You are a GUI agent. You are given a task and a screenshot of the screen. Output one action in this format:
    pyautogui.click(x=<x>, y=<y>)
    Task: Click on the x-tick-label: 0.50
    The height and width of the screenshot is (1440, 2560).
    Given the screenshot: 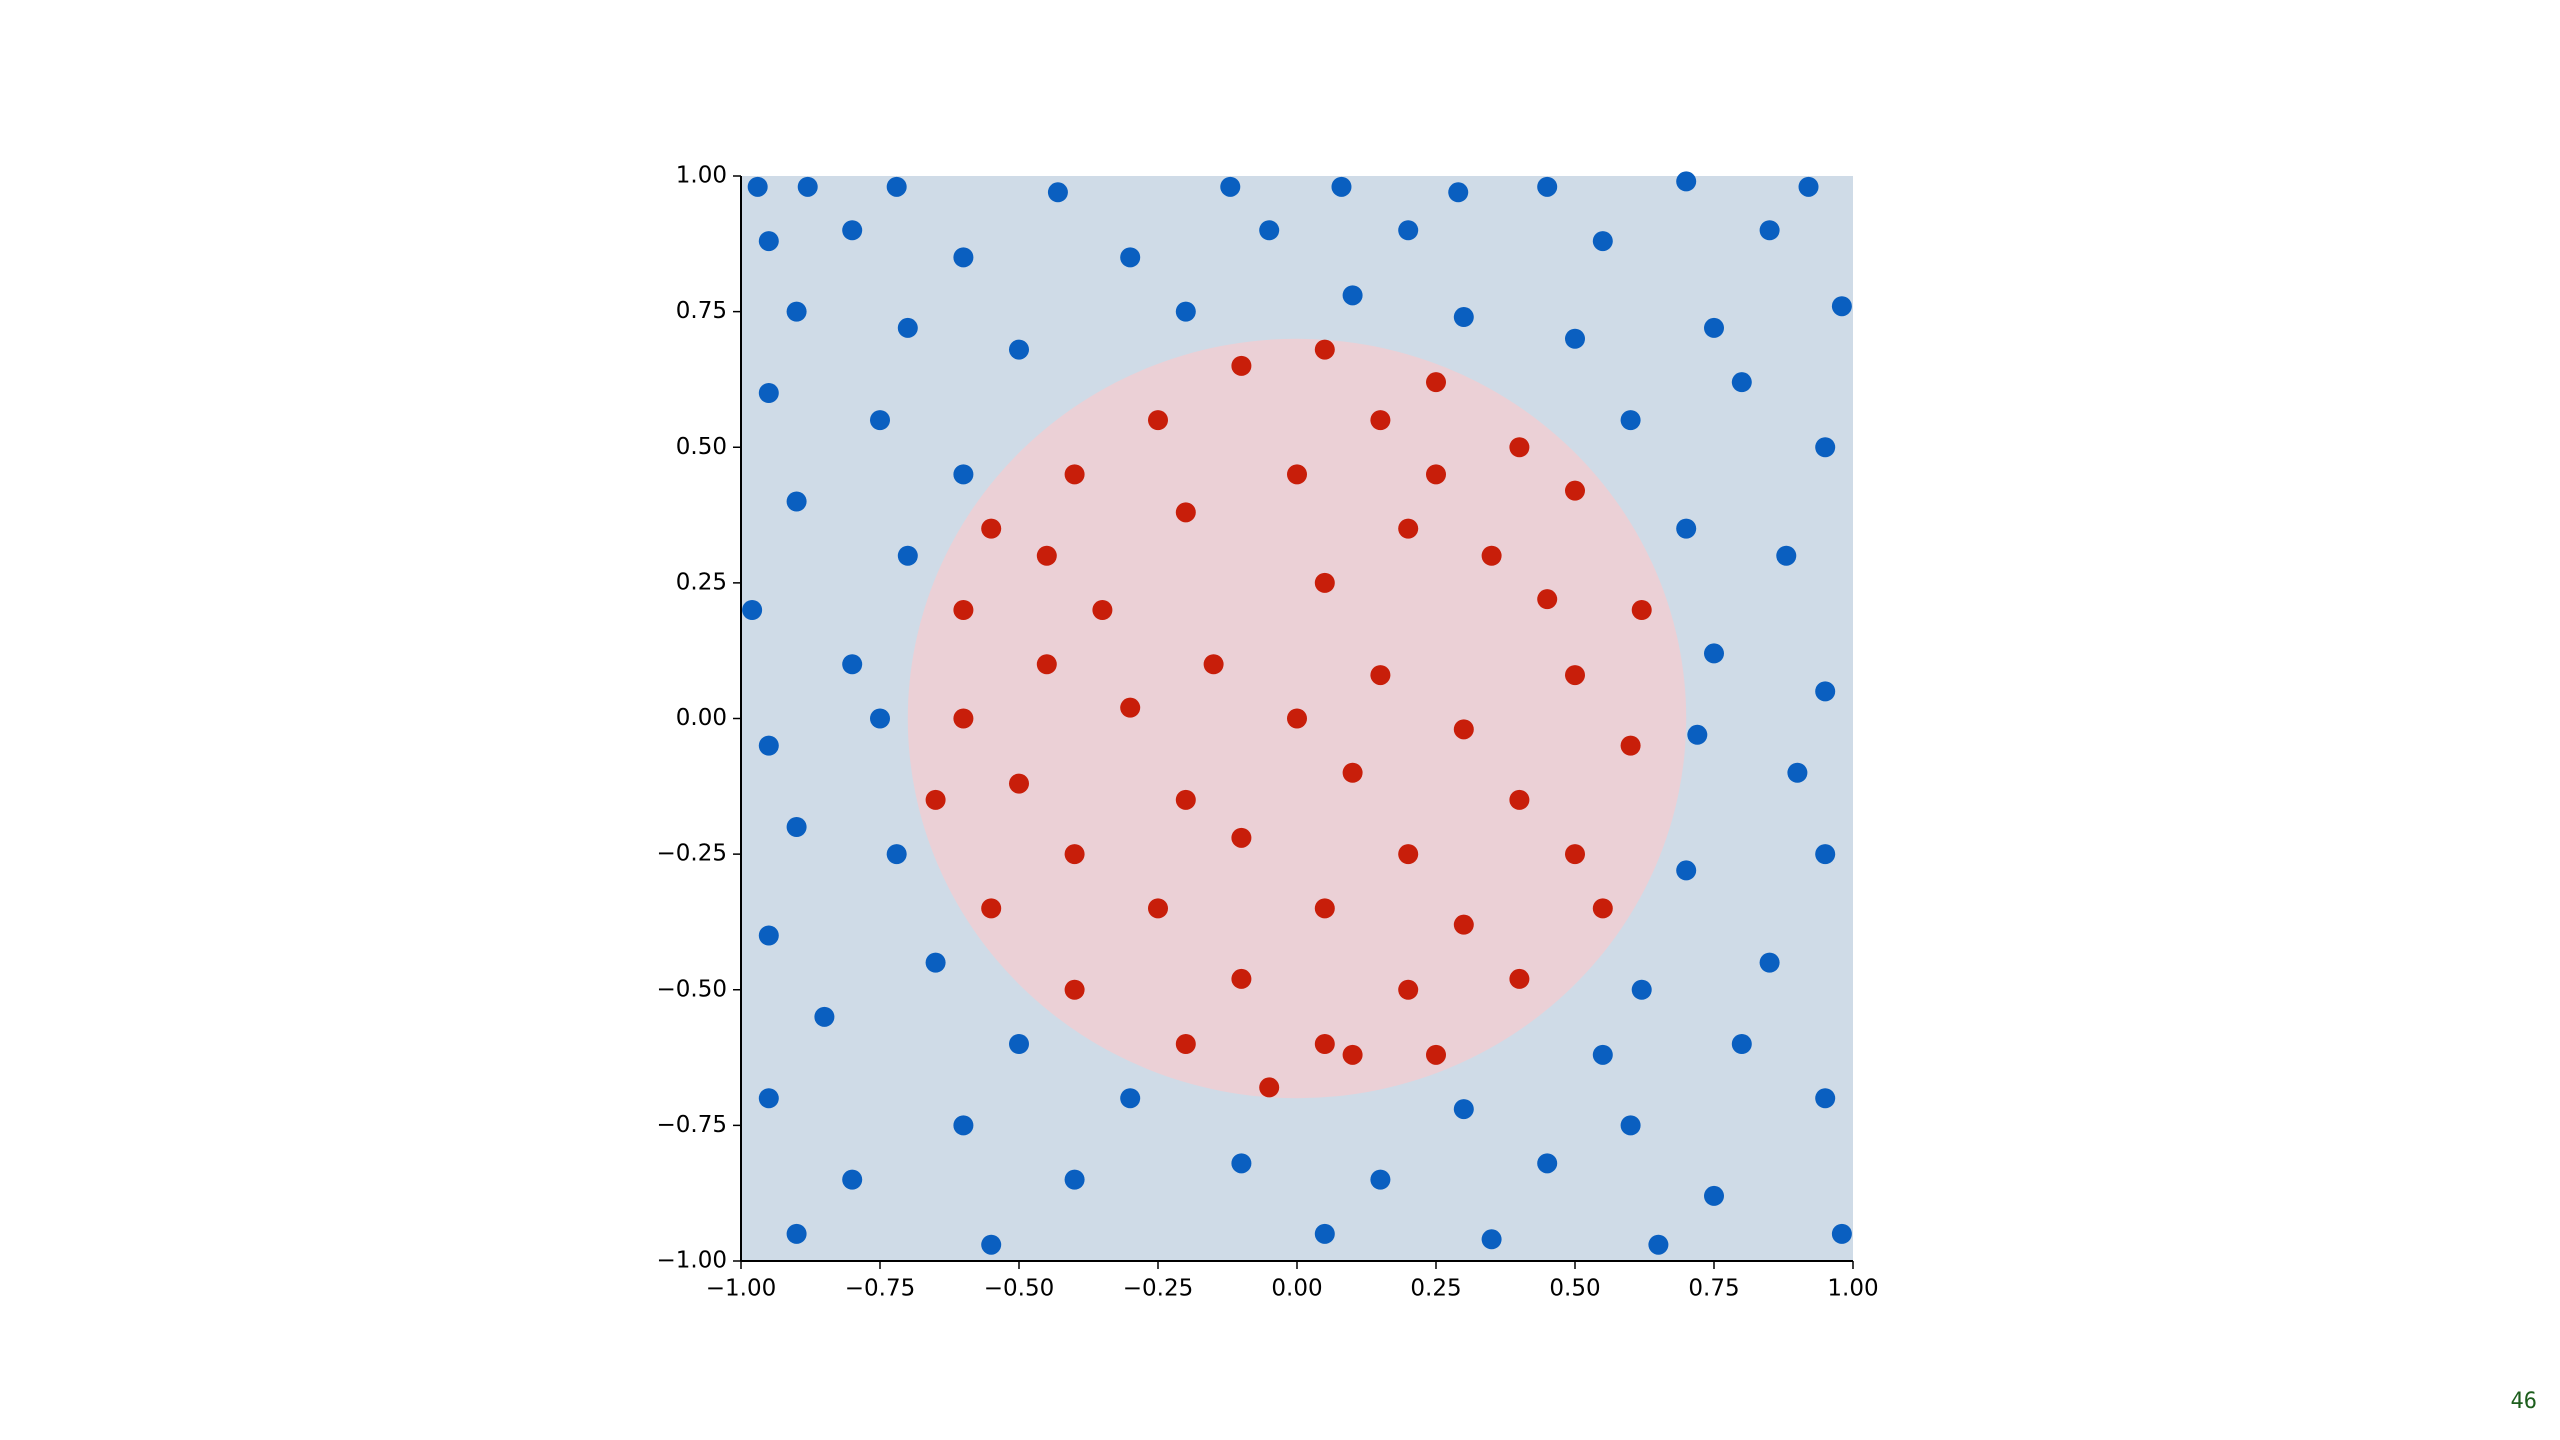 What is the action you would take?
    pyautogui.click(x=1574, y=1289)
    